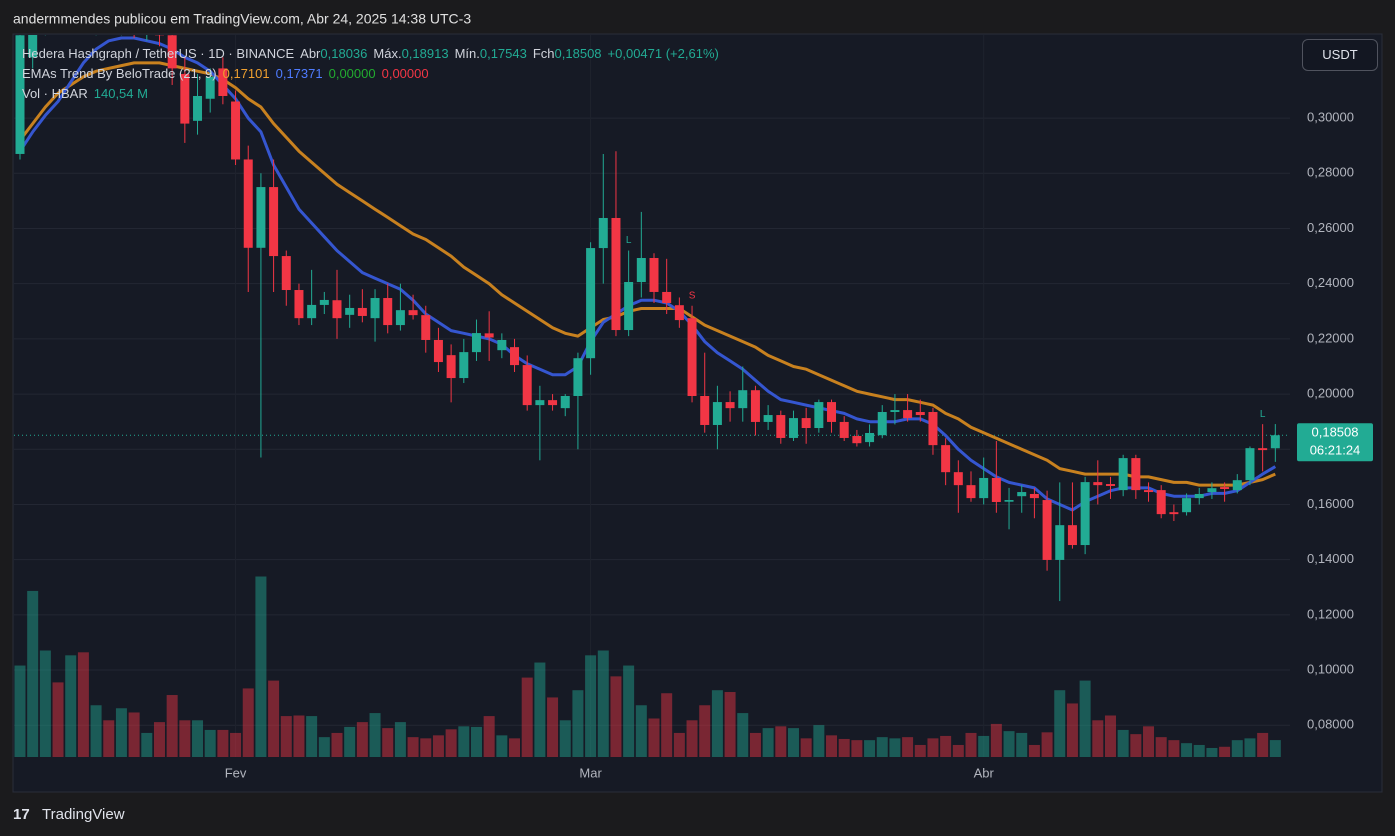 Image resolution: width=1395 pixels, height=836 pixels. Describe the element at coordinates (1340, 55) in the screenshot. I see `currency-button: USDT` at that location.